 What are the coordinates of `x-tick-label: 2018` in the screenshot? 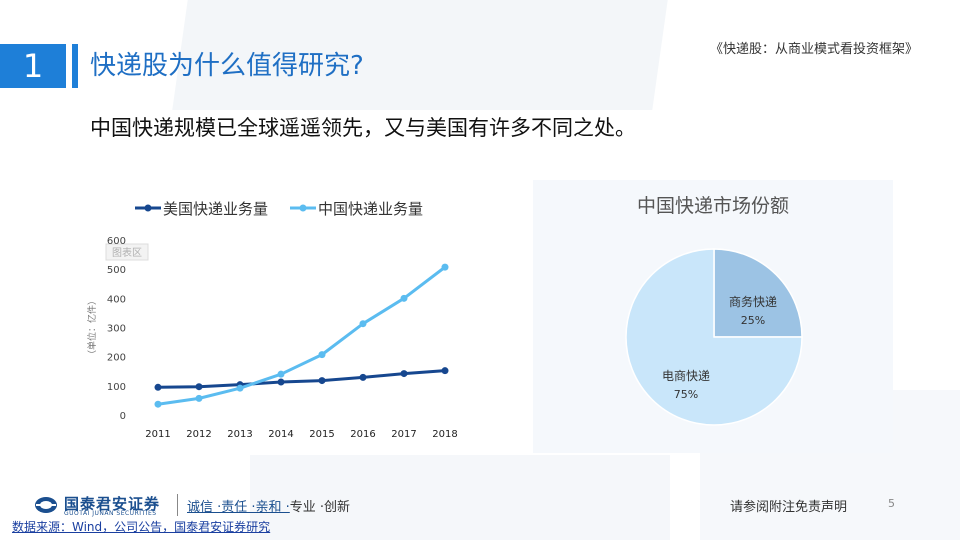 It's located at (444, 434).